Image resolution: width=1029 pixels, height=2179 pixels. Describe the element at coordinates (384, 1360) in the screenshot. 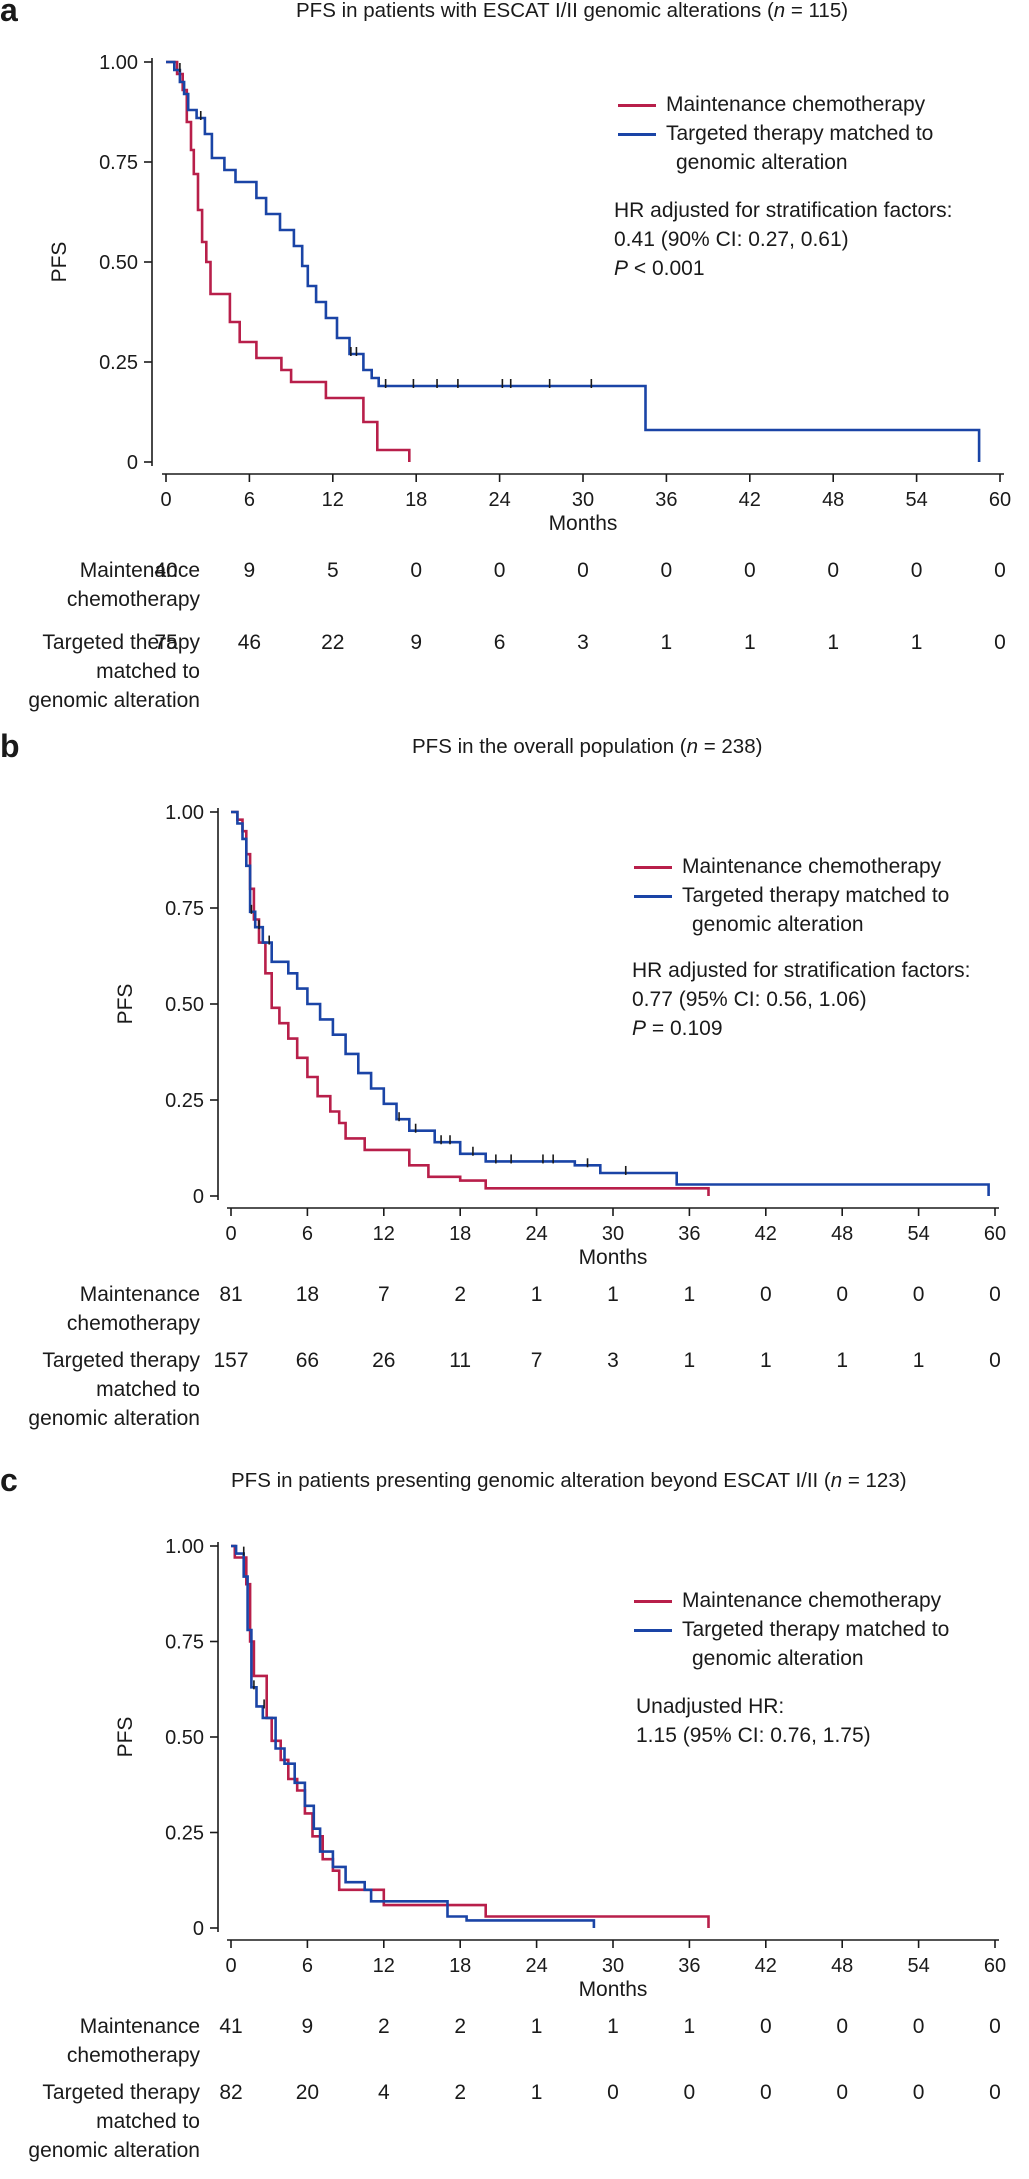

I see `risk-count: 26` at that location.